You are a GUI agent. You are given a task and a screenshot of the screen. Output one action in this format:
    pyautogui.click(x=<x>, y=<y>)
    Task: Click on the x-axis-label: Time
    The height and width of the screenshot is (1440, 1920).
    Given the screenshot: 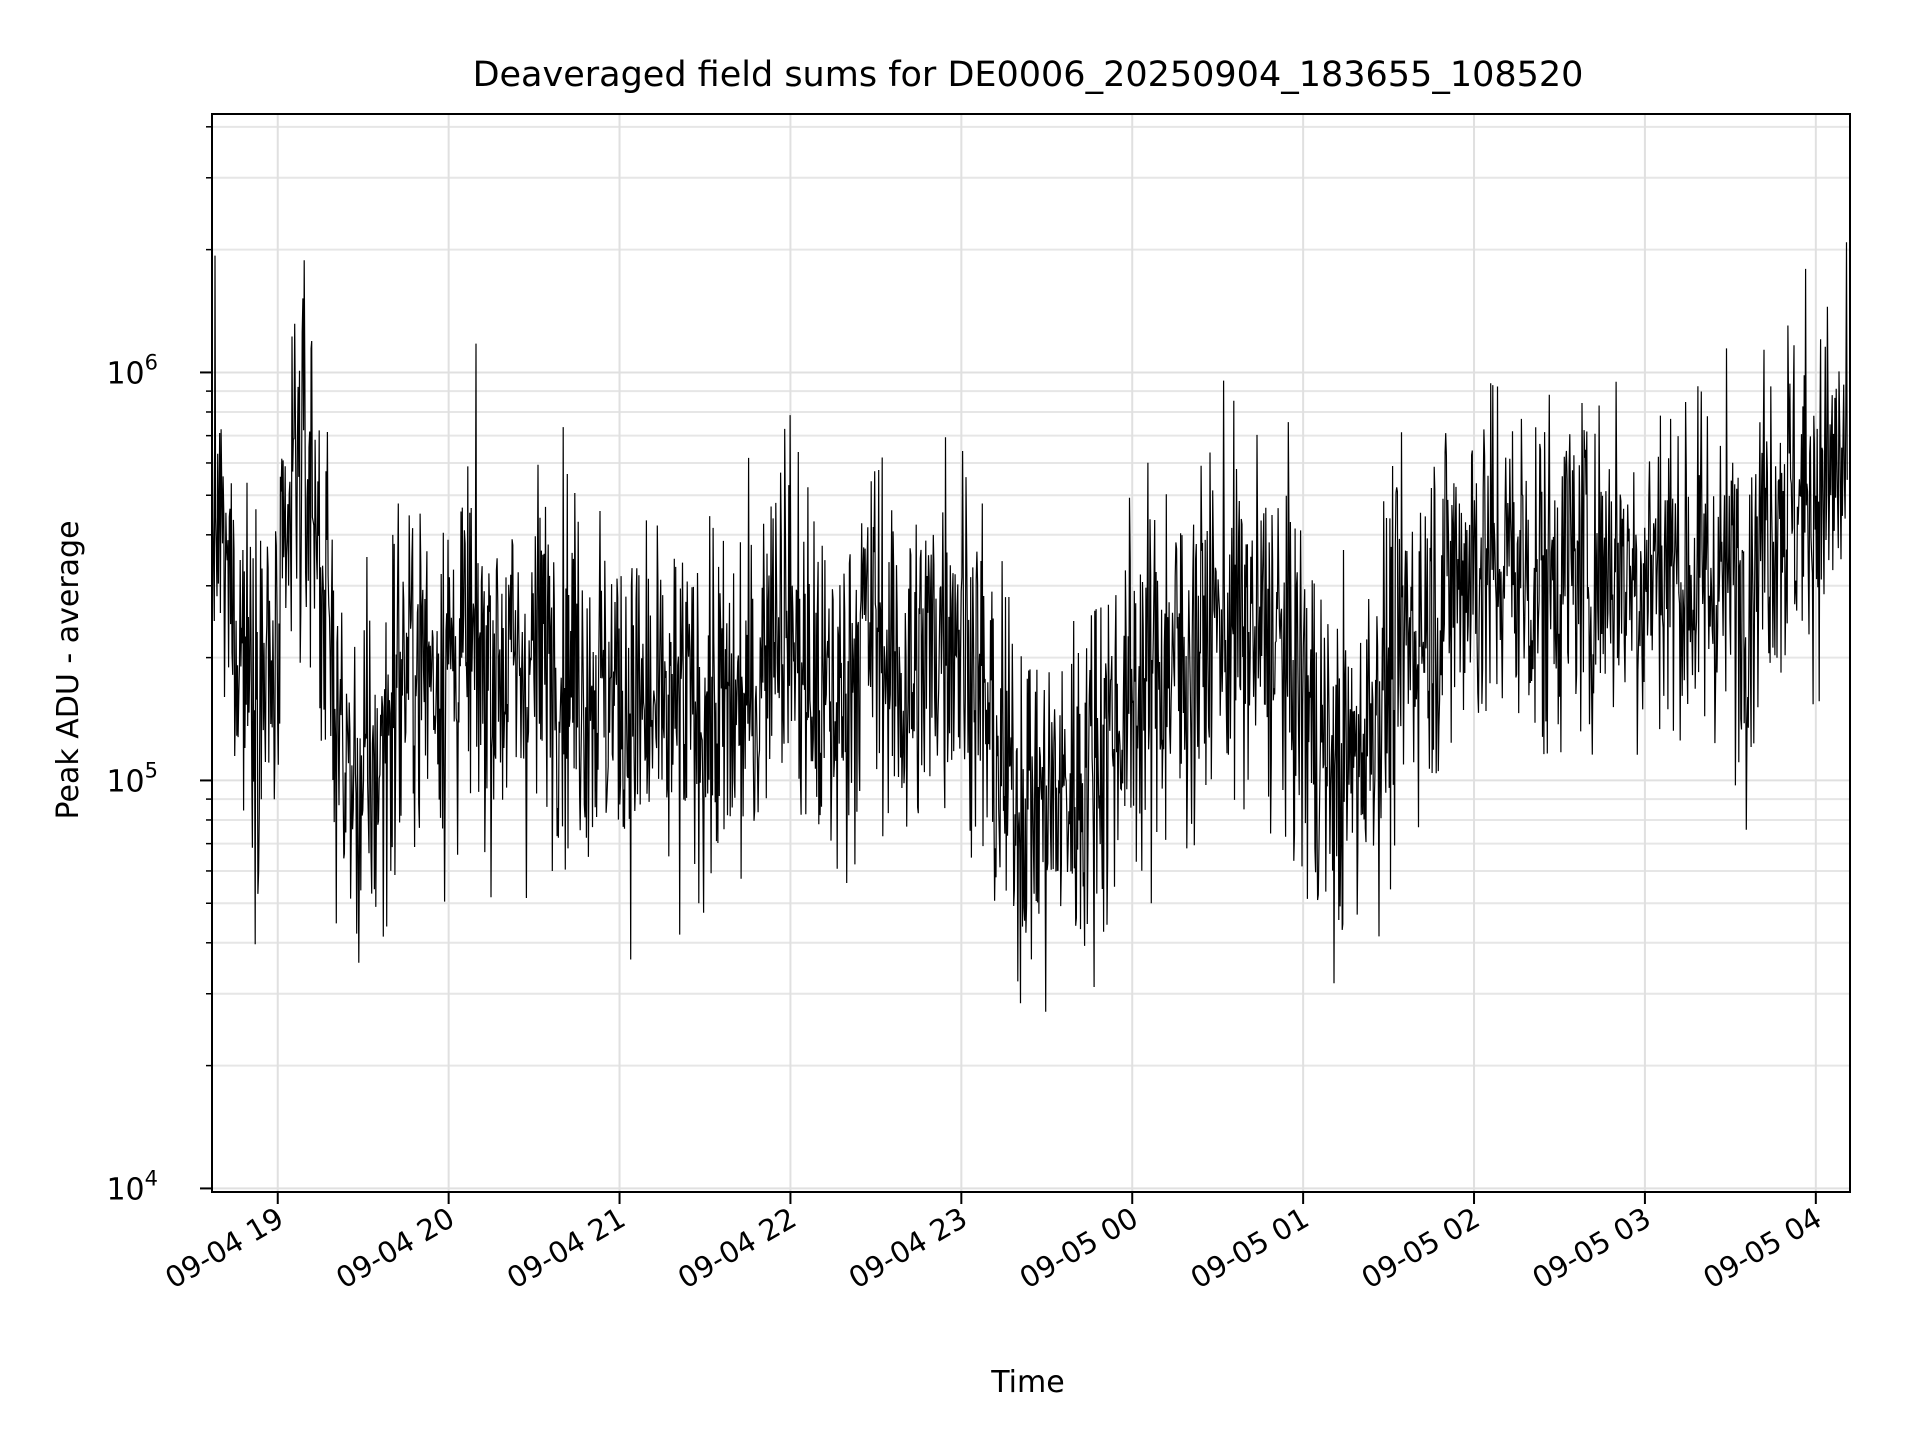 What is the action you would take?
    pyautogui.click(x=1027, y=1382)
    